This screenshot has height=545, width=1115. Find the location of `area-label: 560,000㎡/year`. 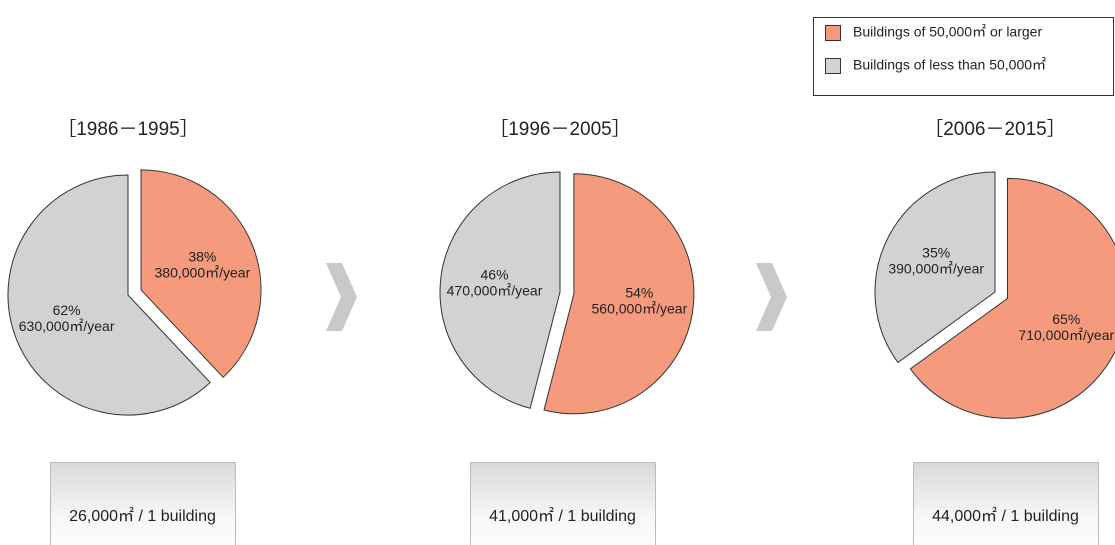

area-label: 560,000㎡/year is located at coordinates (640, 309).